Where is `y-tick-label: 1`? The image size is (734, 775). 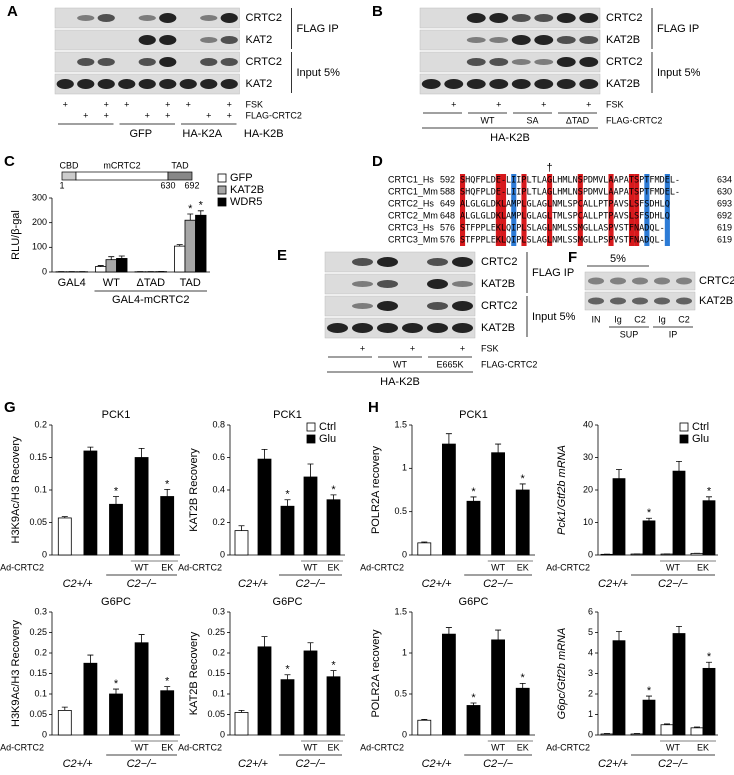 y-tick-label: 1 is located at coordinates (590, 714).